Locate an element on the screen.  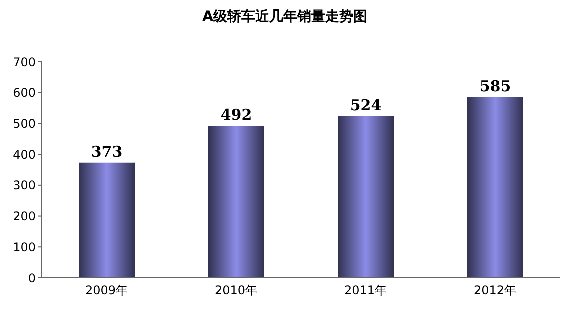
y-tick-label: 500 is located at coordinates (24, 123).